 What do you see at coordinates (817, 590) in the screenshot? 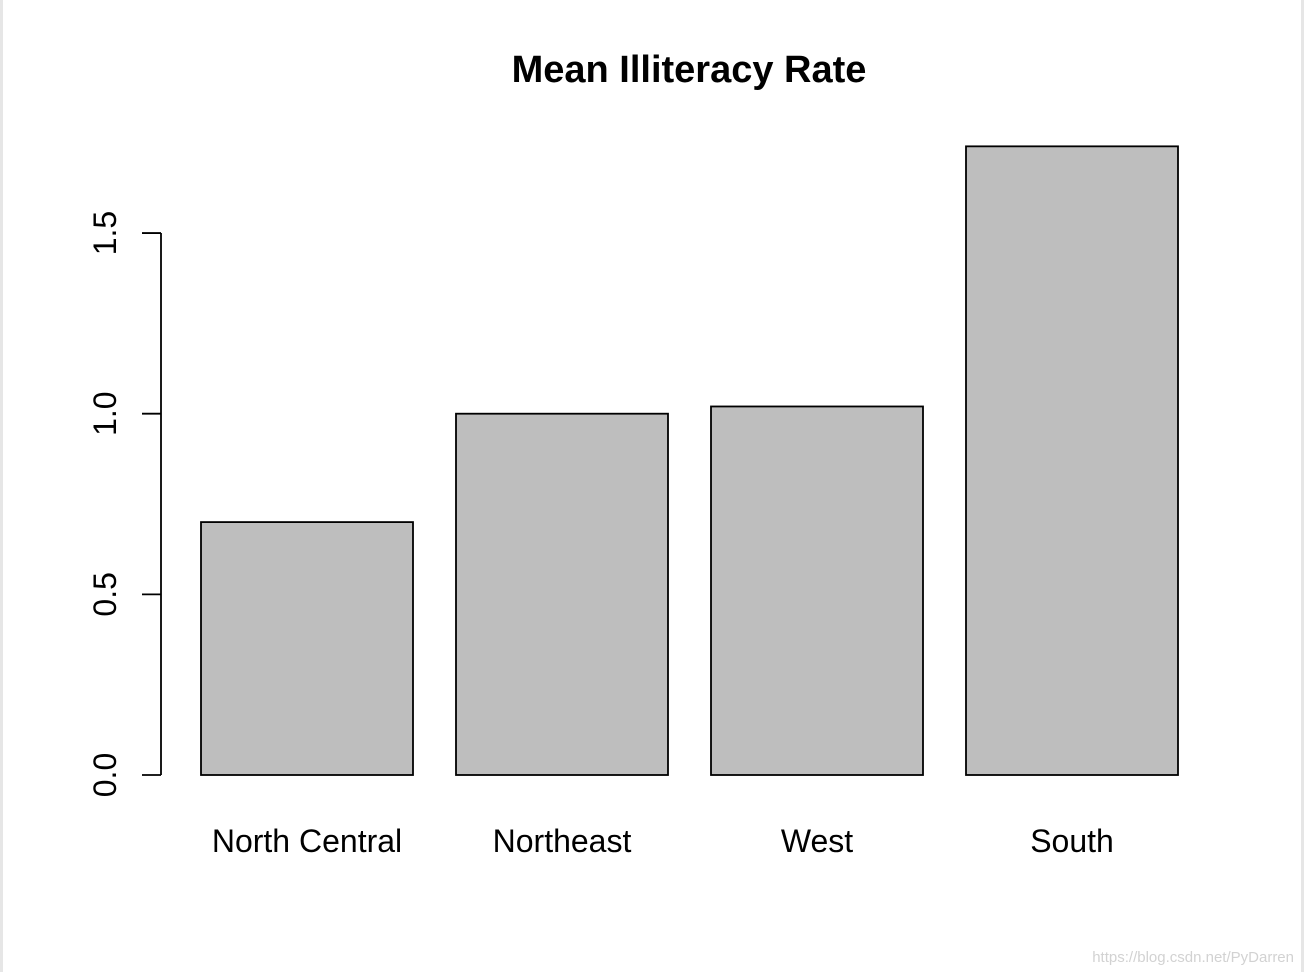
I see `bar-west` at bounding box center [817, 590].